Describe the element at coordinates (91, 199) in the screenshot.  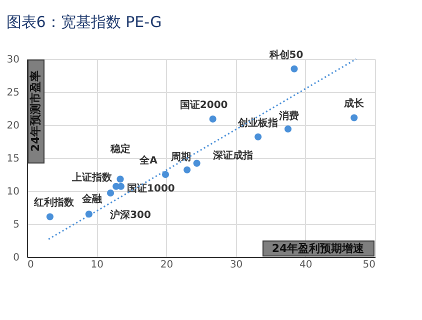
I see `series-label: 金融` at that location.